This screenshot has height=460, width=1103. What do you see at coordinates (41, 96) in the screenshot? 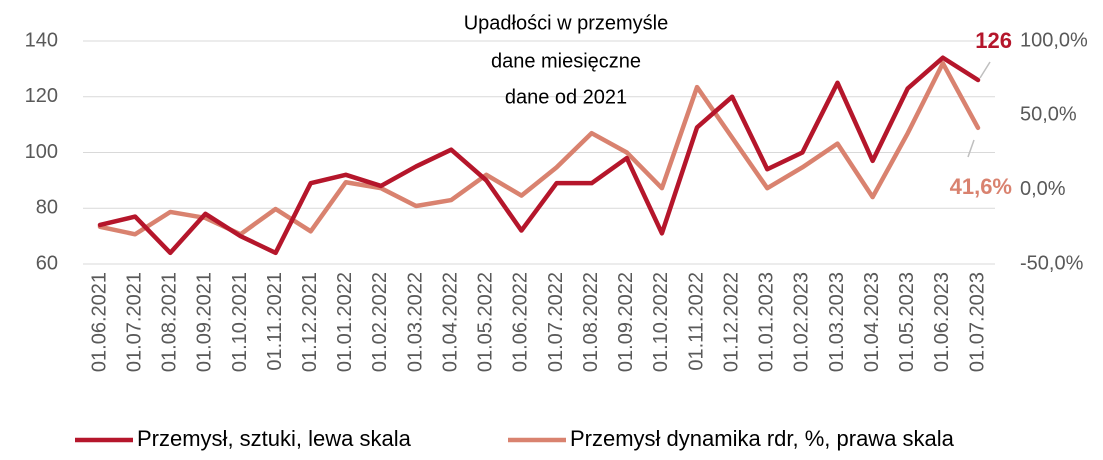
I see `y-tick-label: 120` at bounding box center [41, 96].